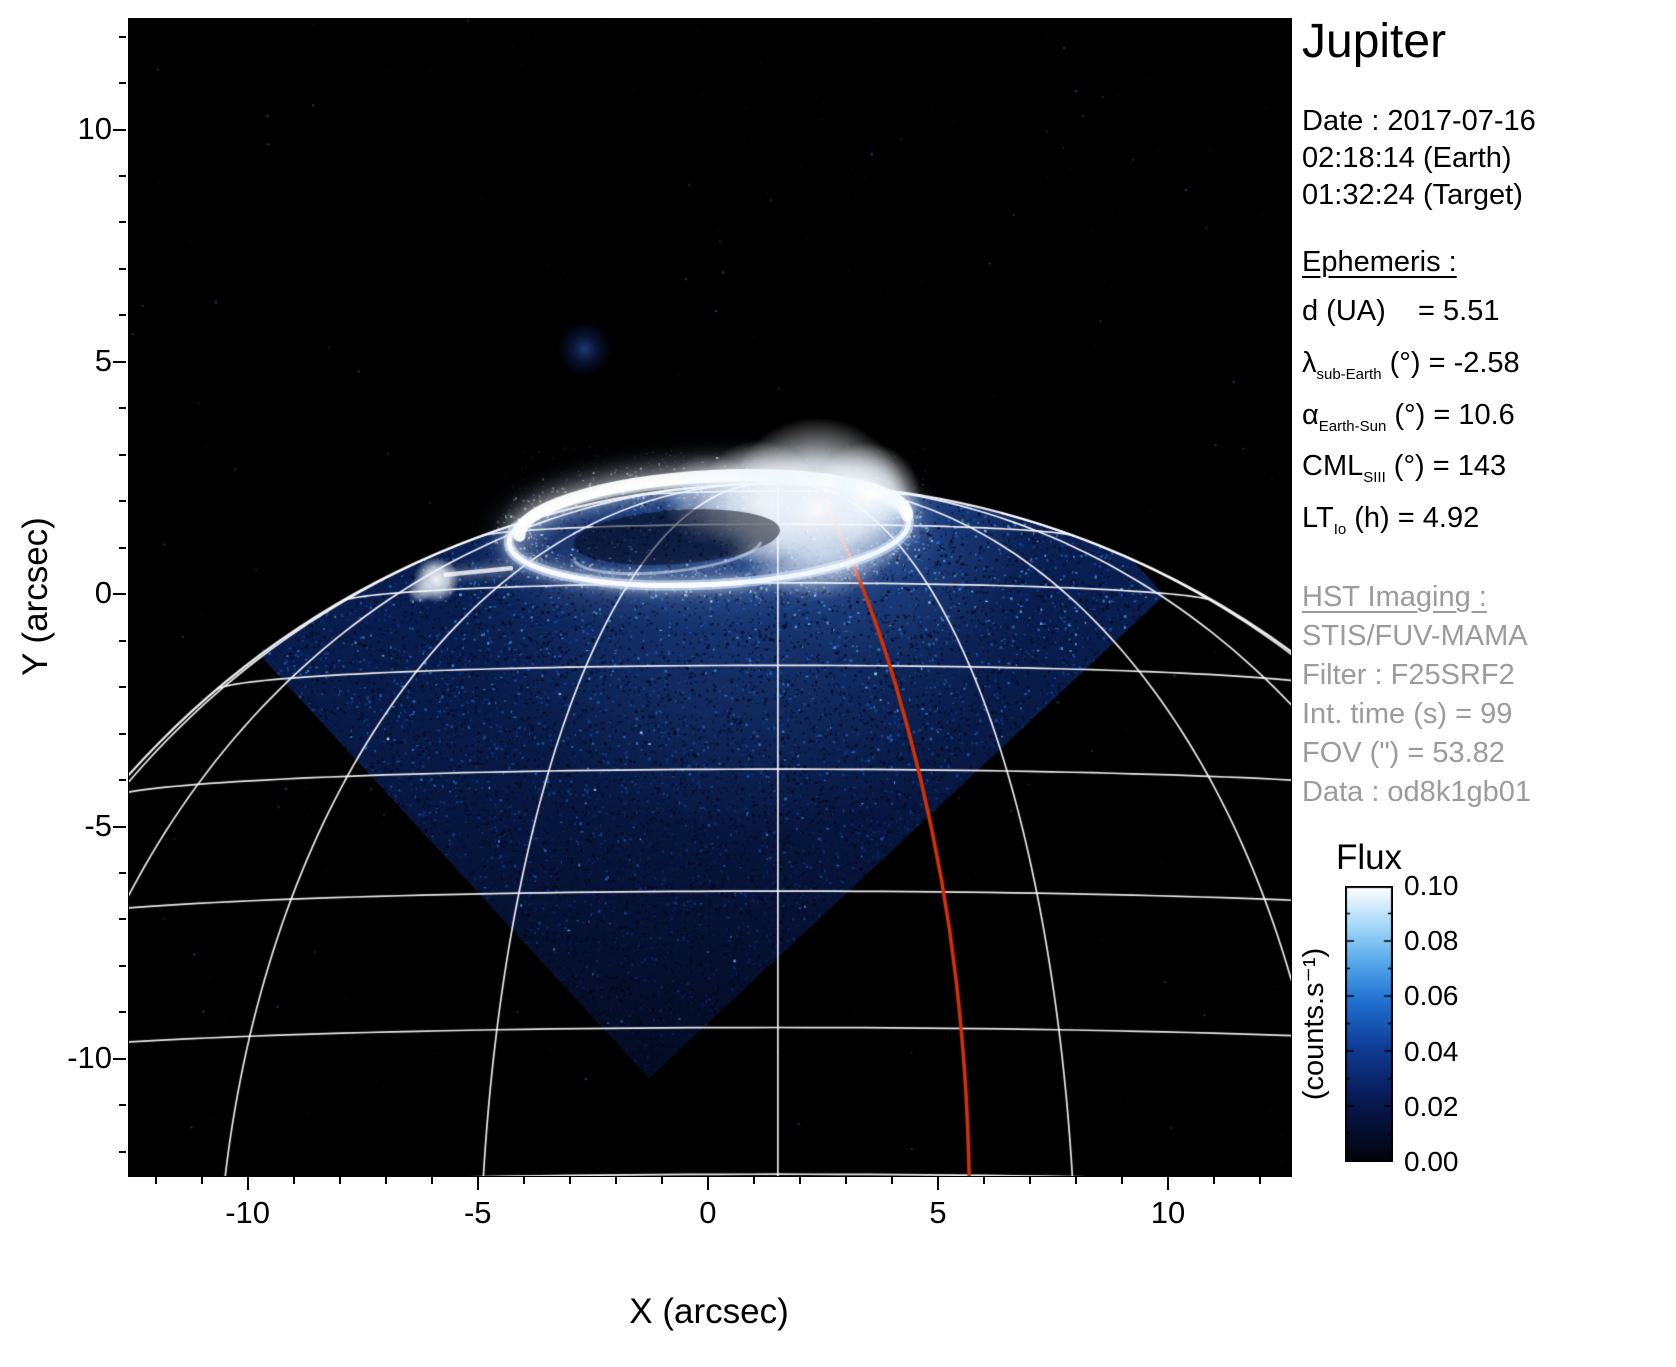 This screenshot has height=1367, width=1676. I want to click on hst-data-id: Data : od8k1gb01, so click(1416, 791).